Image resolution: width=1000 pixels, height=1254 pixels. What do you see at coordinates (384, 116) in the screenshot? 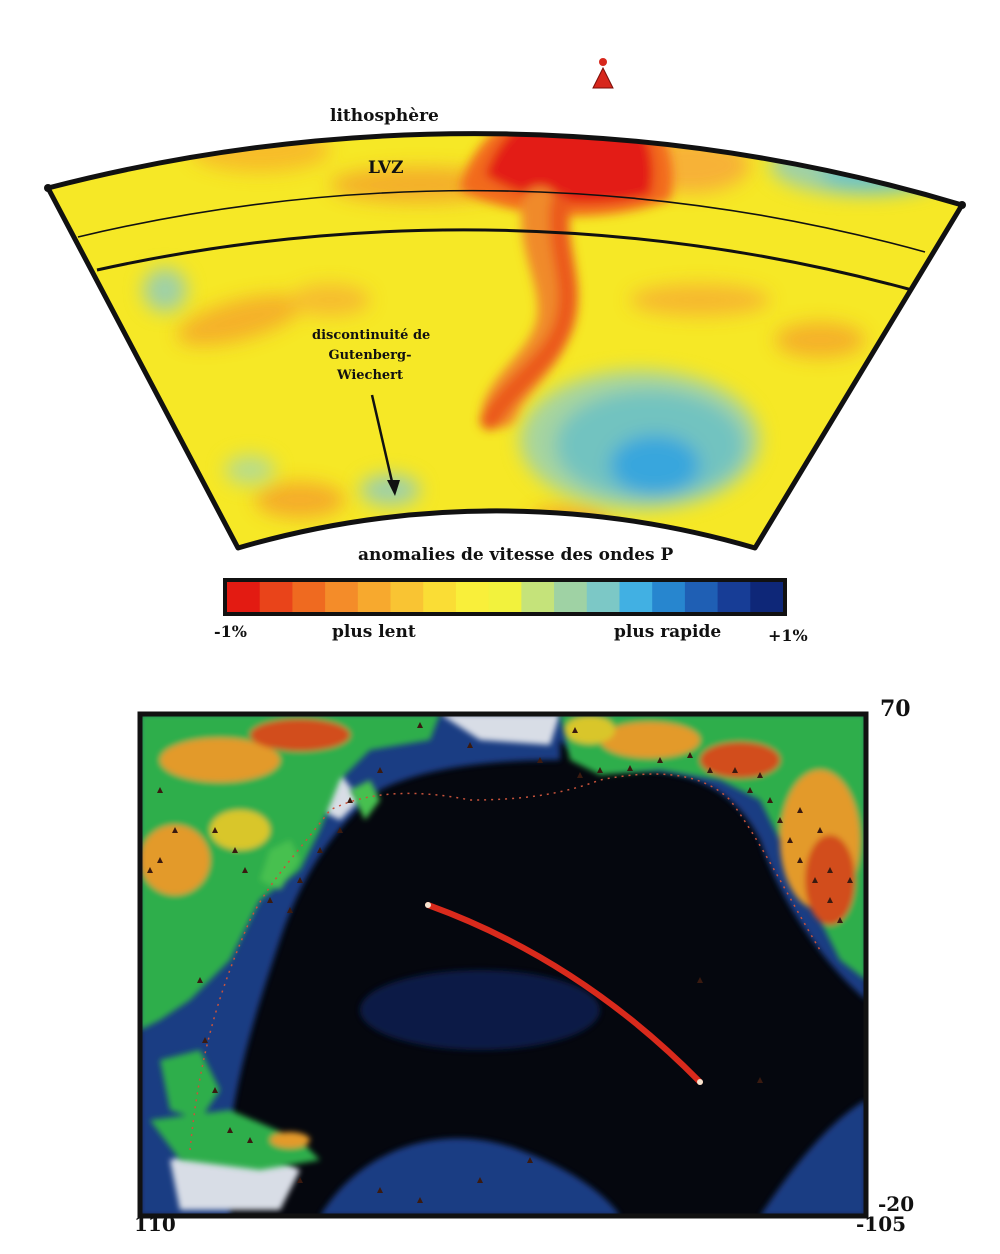
I see `lithosphere-label: lithosphère` at bounding box center [384, 116].